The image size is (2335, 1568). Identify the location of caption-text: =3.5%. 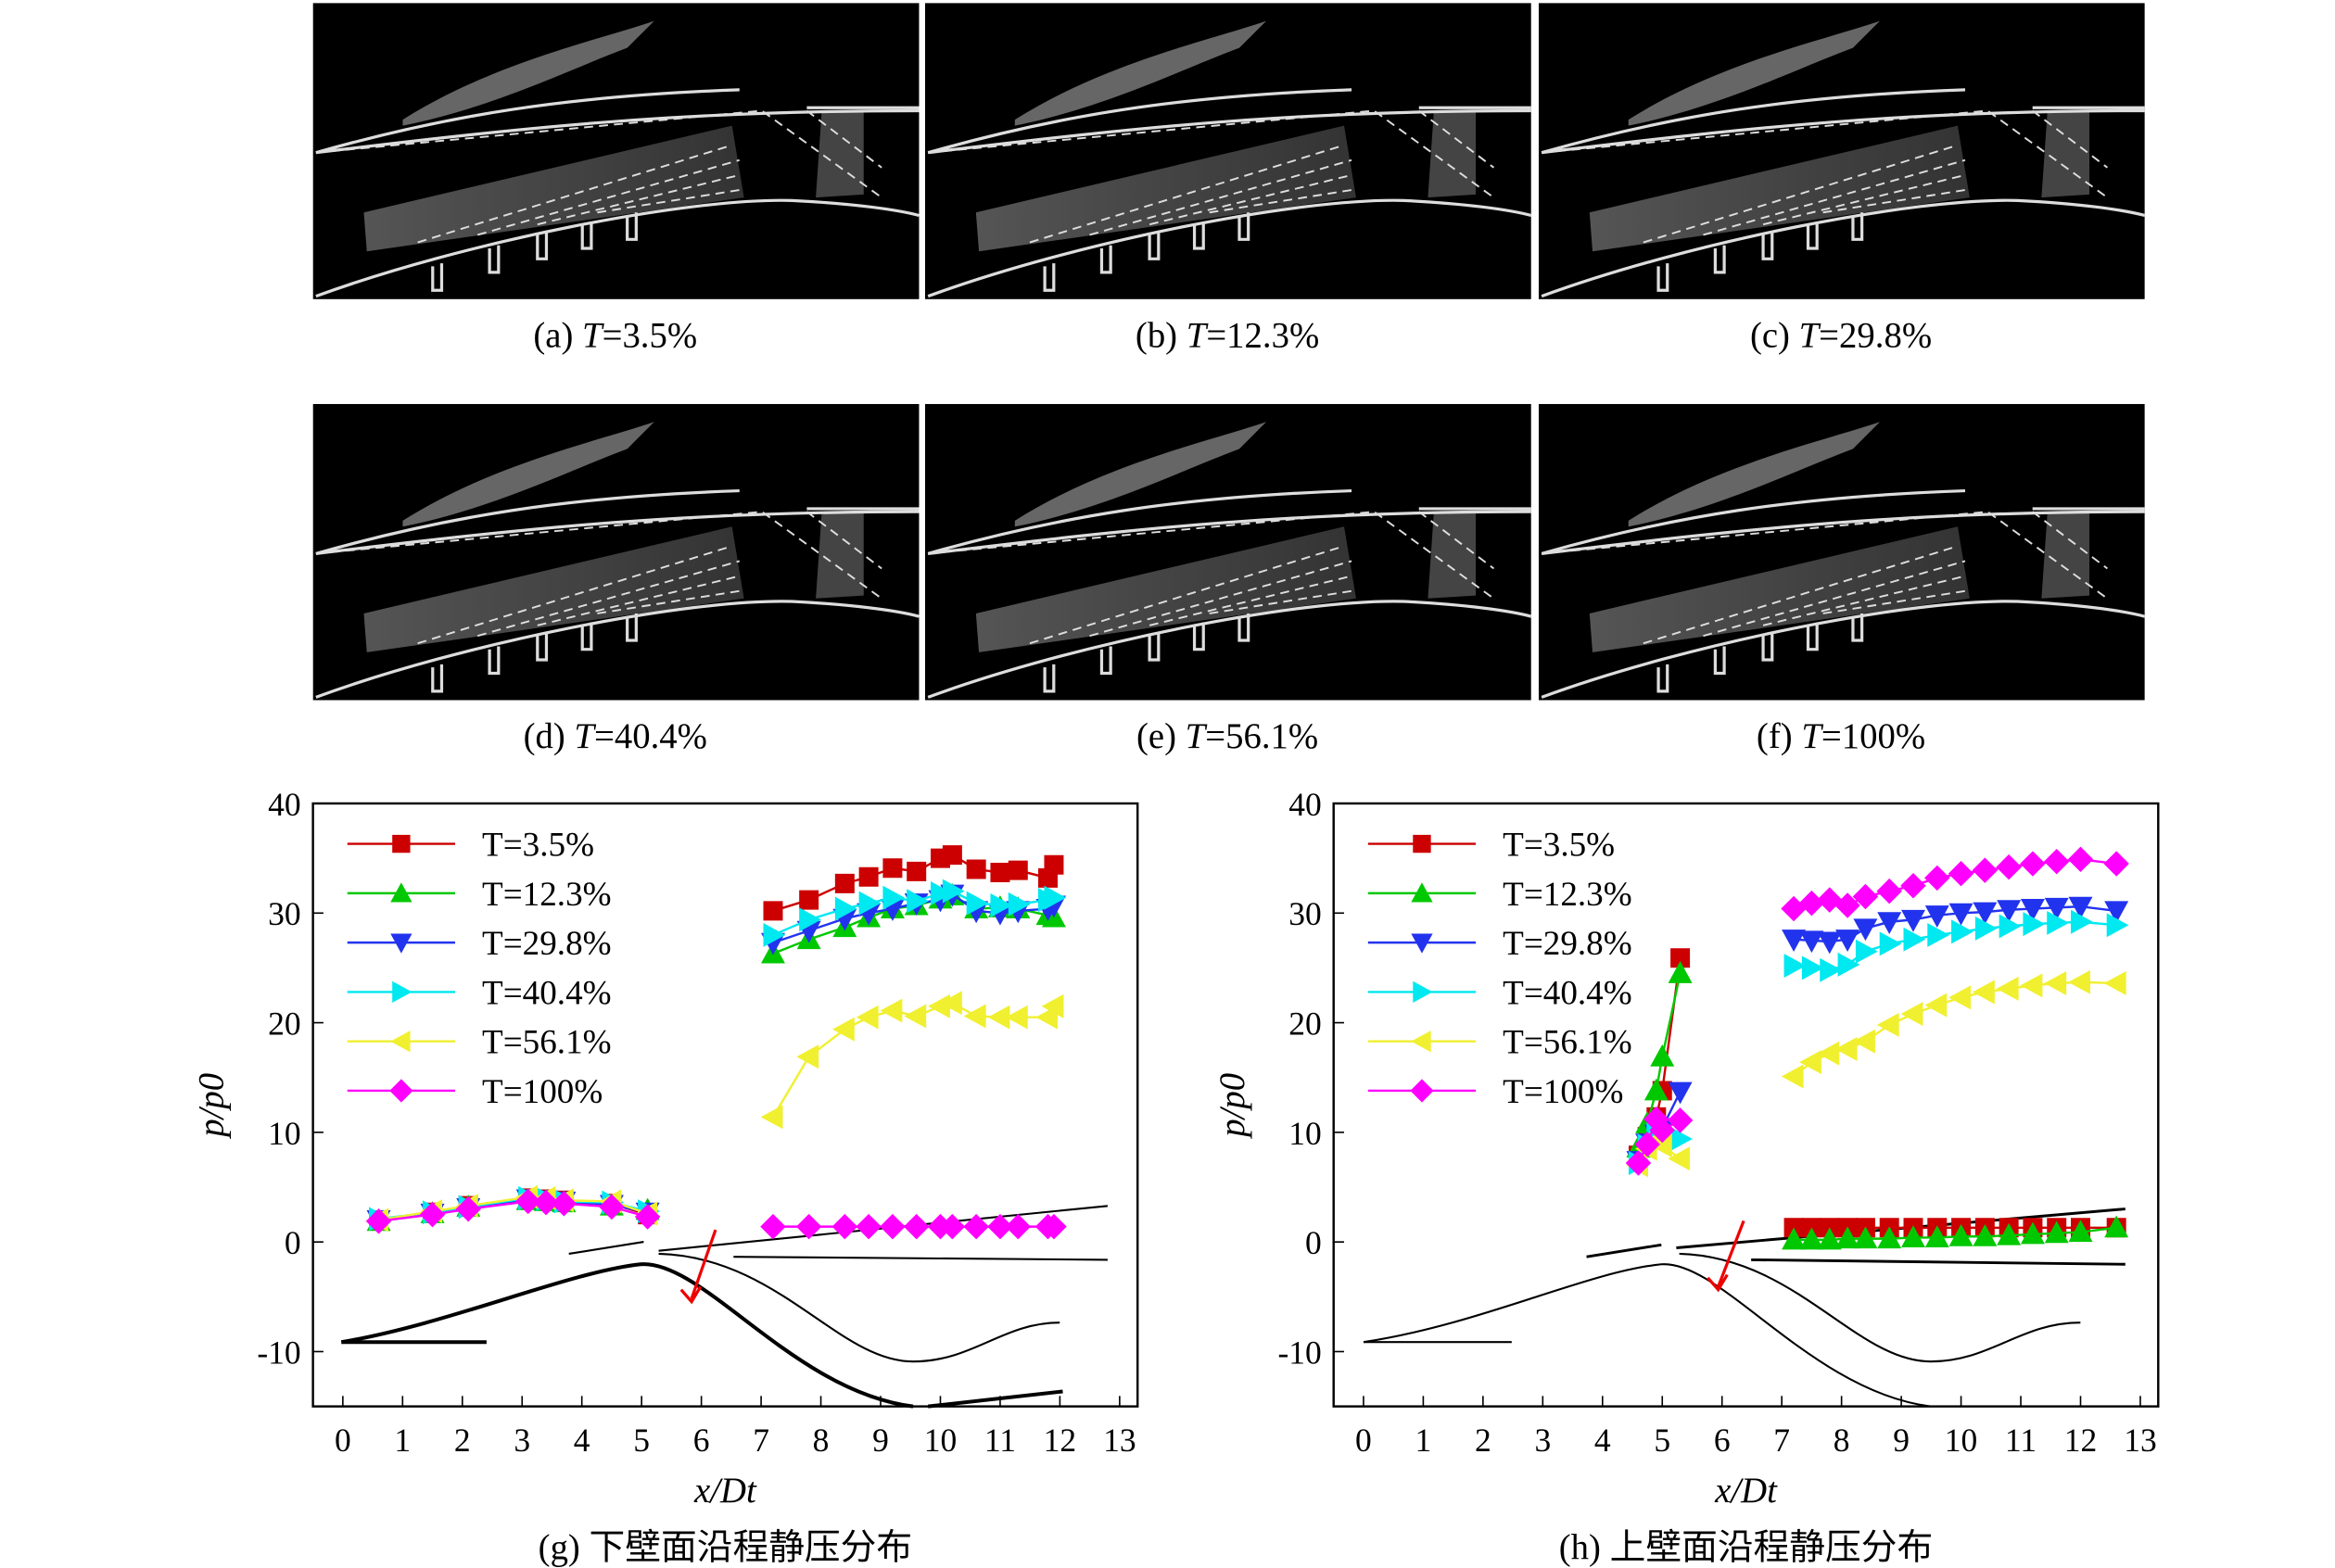
(650, 336).